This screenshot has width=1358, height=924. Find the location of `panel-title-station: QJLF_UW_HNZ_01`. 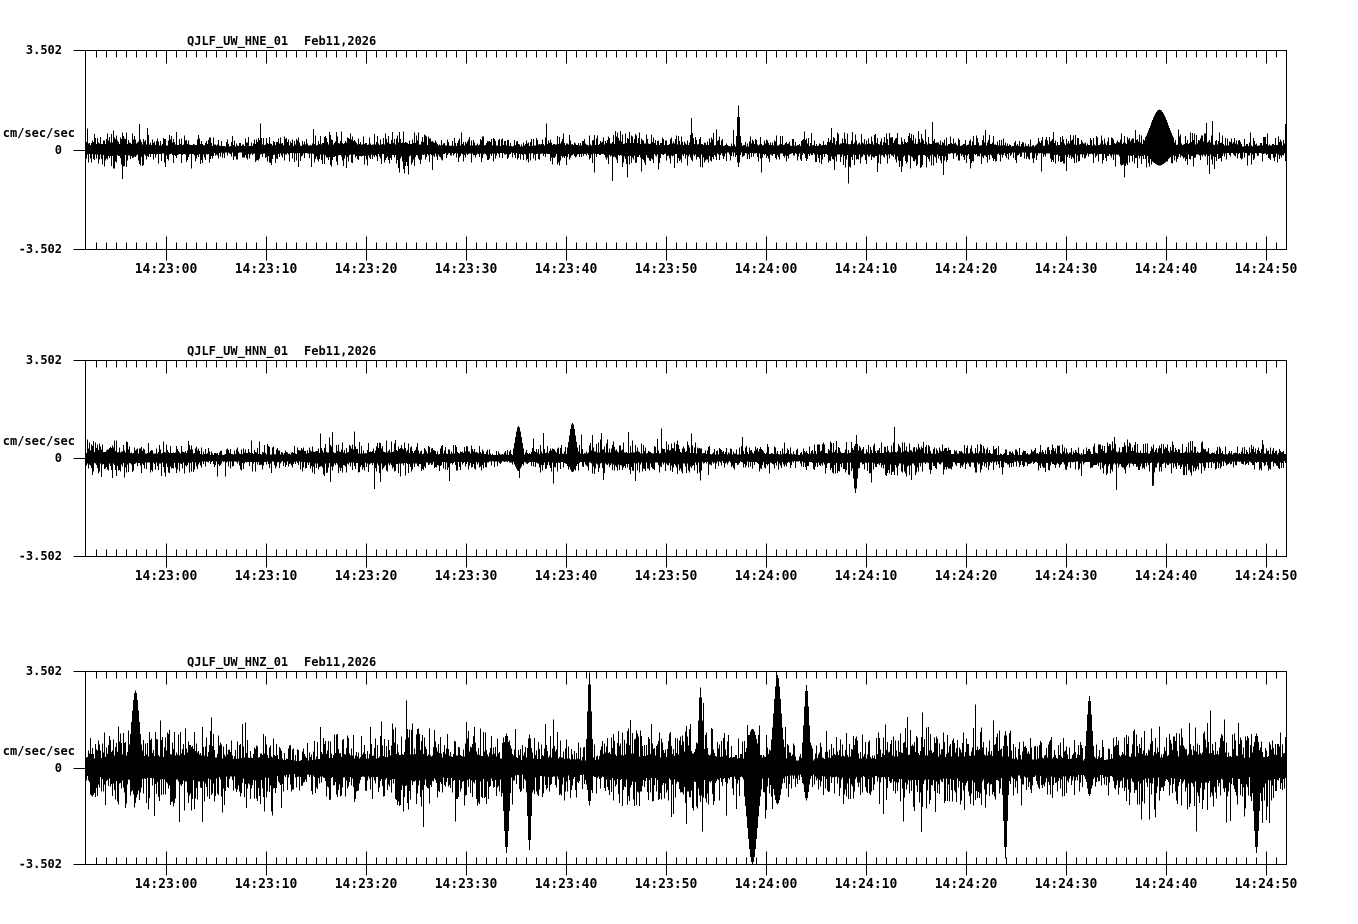

panel-title-station: QJLF_UW_HNZ_01 is located at coordinates (237, 662).